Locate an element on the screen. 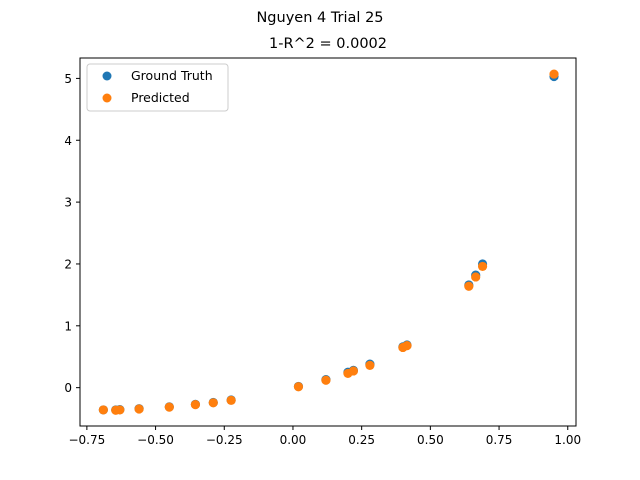 The image size is (640, 480). legend-box is located at coordinates (157, 87).